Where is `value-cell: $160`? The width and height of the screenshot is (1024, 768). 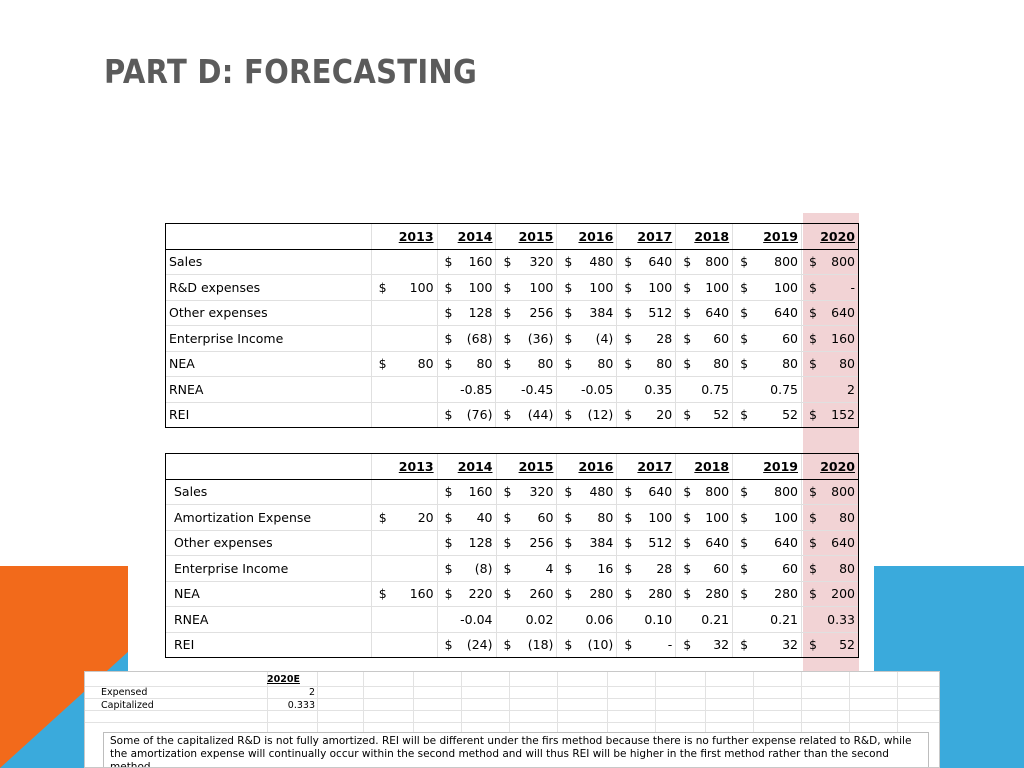 value-cell: $160 is located at coordinates (466, 491).